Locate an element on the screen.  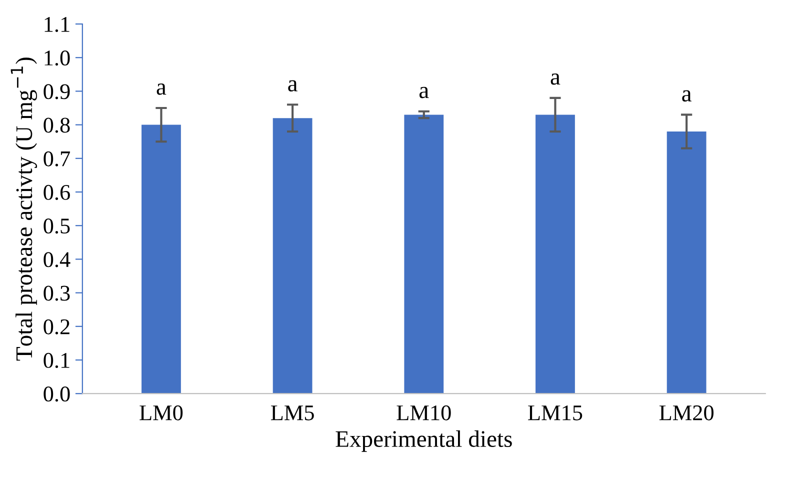
y-tick-label: 0.1 is located at coordinates (57, 360).